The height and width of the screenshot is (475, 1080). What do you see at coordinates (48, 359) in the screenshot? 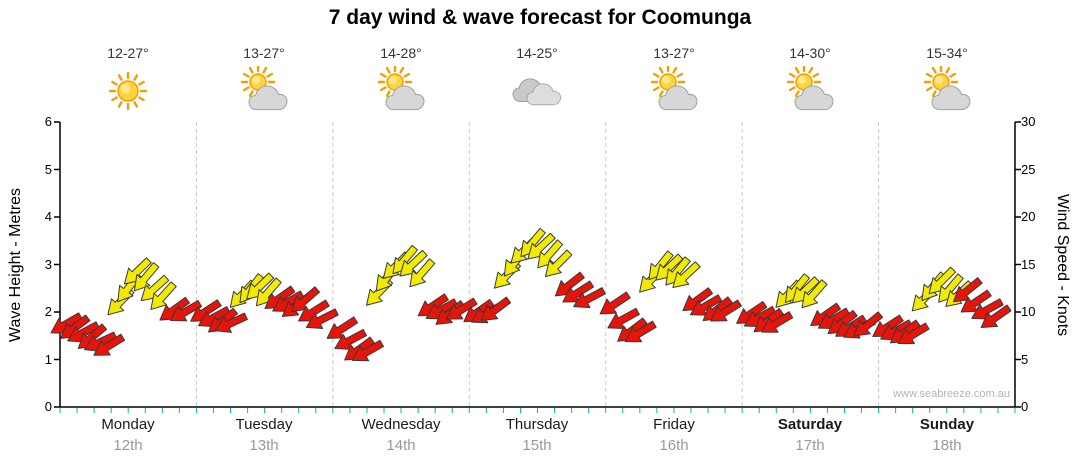
I see `left-tick-1: 1` at bounding box center [48, 359].